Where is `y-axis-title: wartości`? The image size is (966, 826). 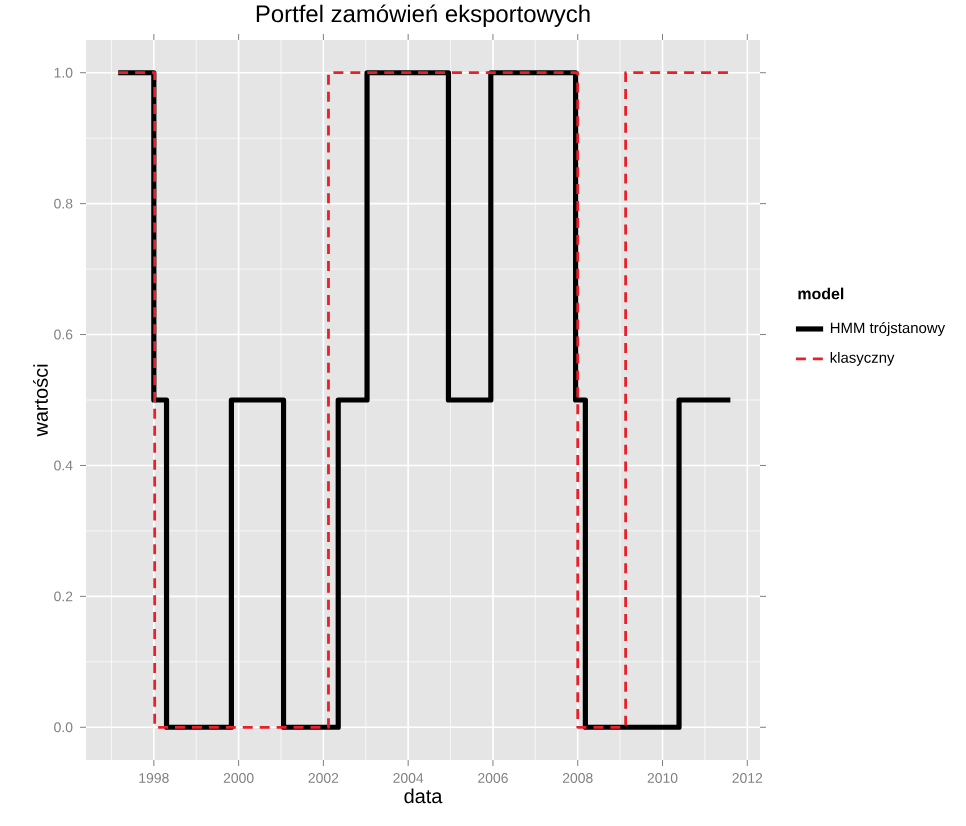
y-axis-title: wartości is located at coordinates (40, 400).